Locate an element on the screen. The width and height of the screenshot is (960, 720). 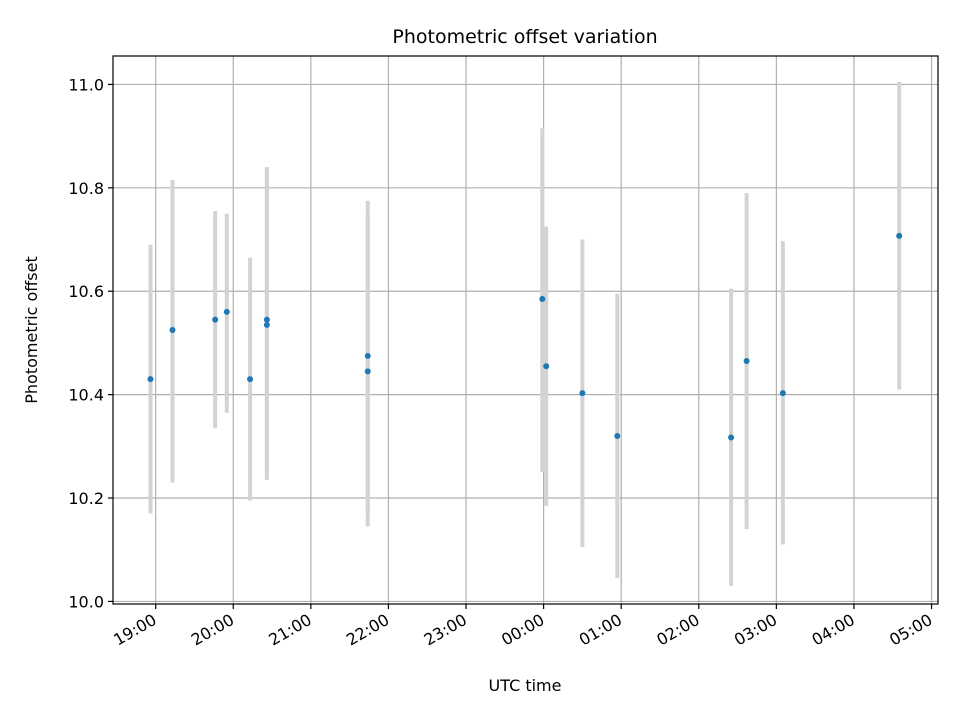
y-tick-label: 10.6 is located at coordinates (86, 291).